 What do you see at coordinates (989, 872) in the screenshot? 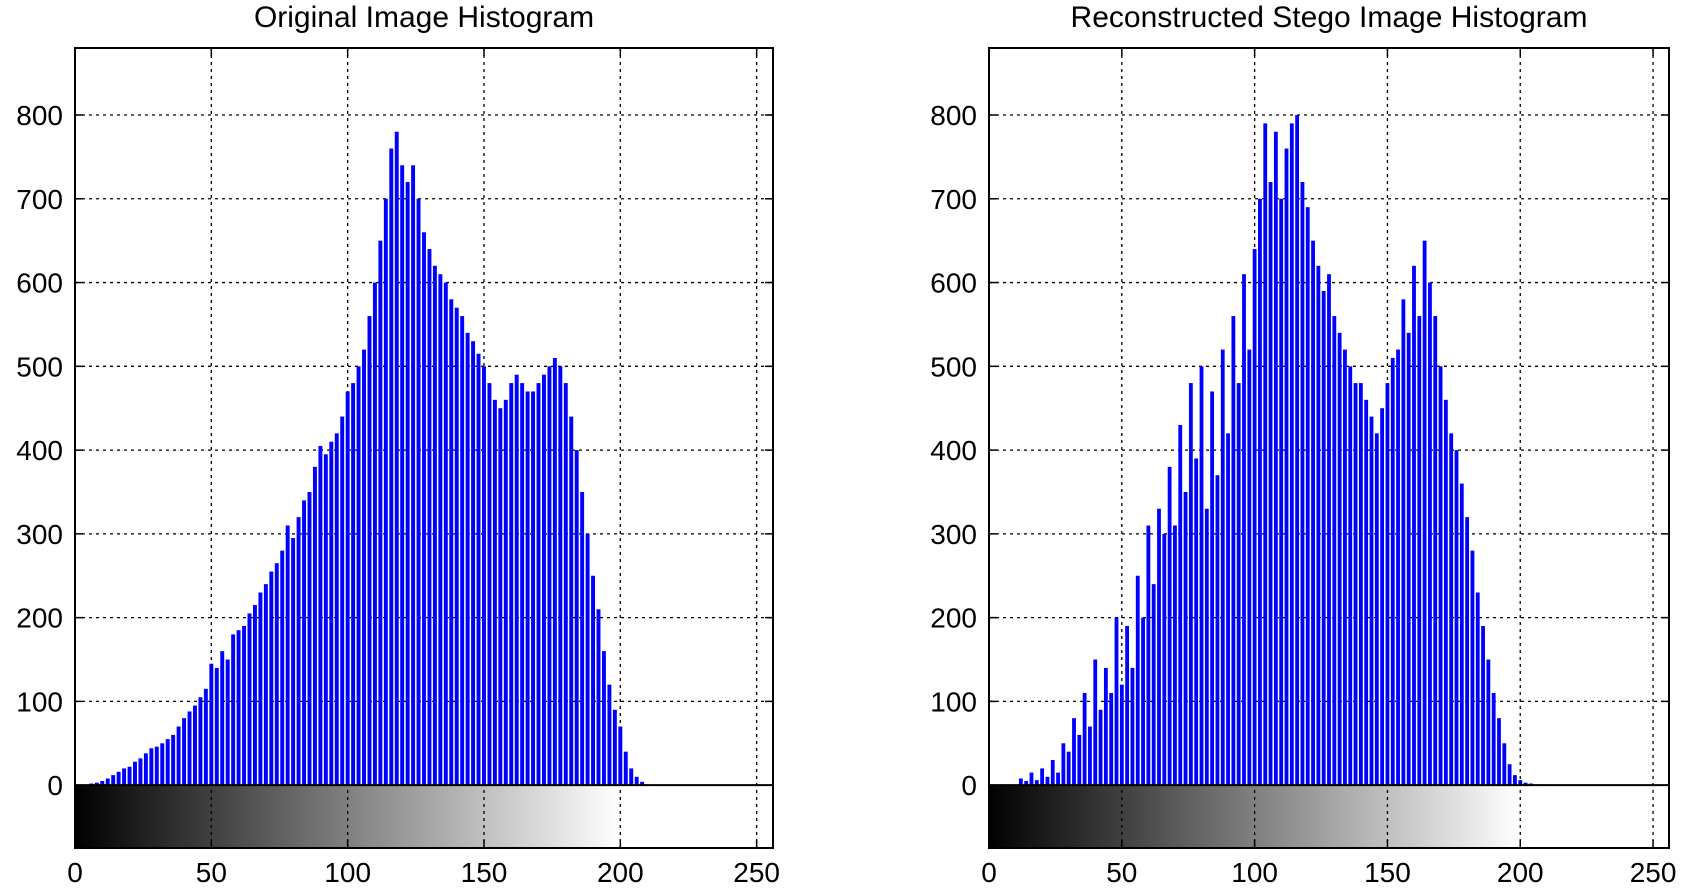
I see `x-tick-label: 0` at bounding box center [989, 872].